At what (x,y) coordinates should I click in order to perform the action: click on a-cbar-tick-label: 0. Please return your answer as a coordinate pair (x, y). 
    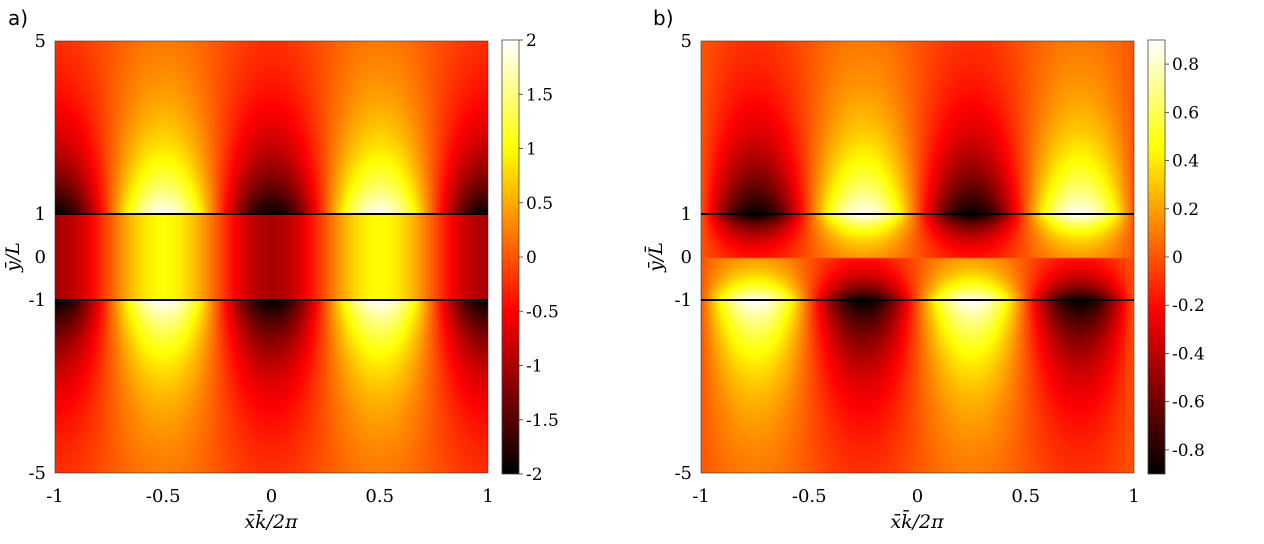
    Looking at the image, I should click on (531, 258).